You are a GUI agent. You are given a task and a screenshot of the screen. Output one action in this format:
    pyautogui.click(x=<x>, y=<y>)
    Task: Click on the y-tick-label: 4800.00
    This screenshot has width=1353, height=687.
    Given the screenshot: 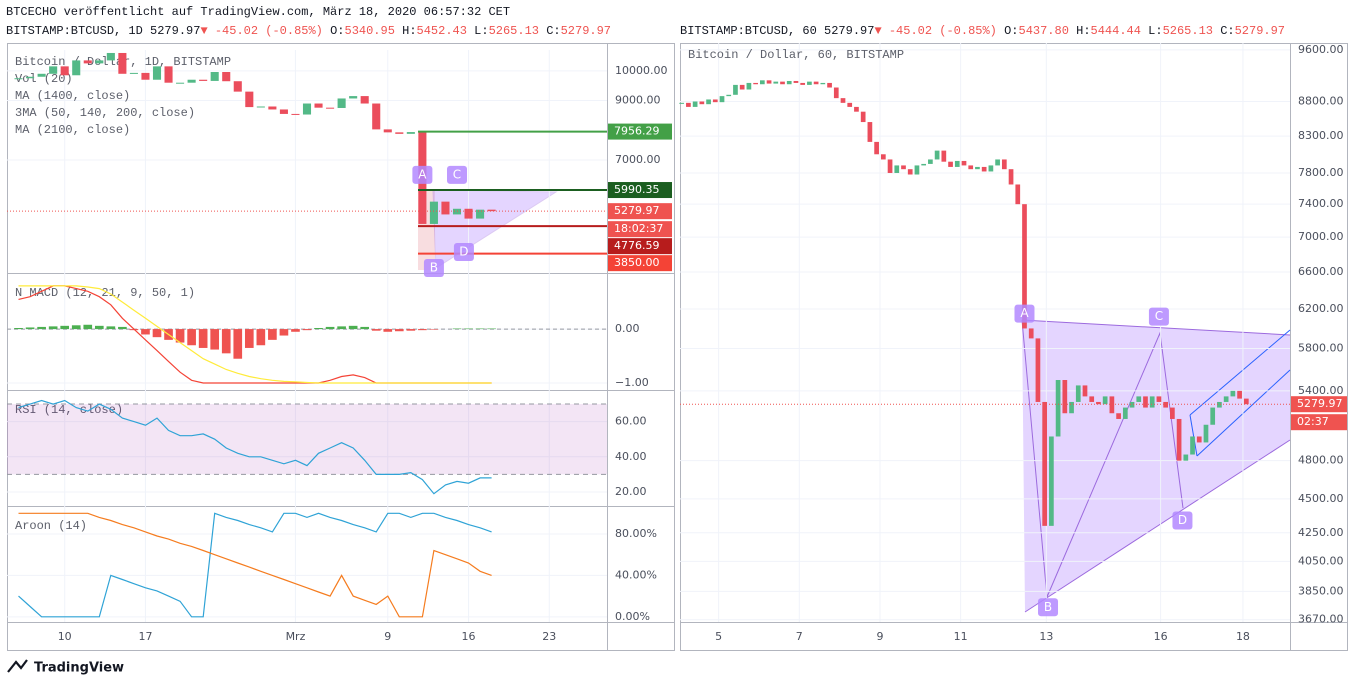 What is the action you would take?
    pyautogui.click(x=1321, y=460)
    